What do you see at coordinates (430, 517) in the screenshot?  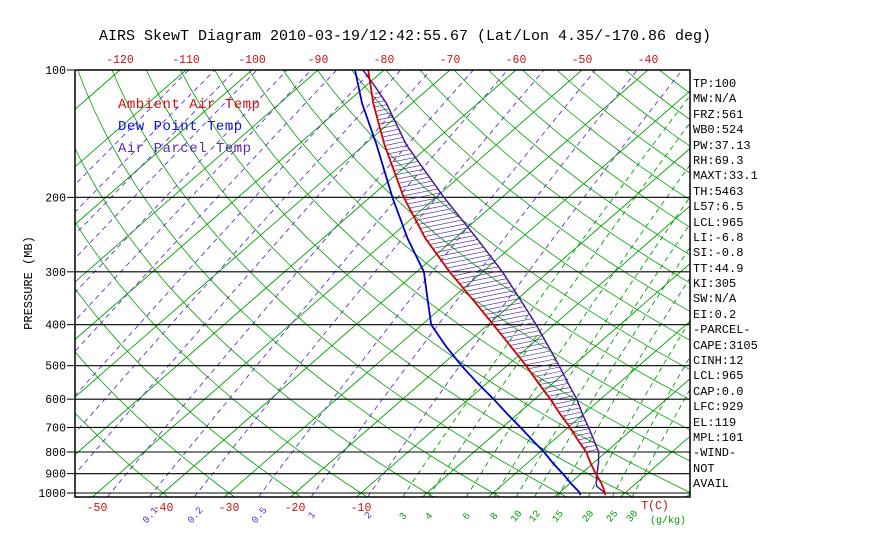 I see `svg-text: 4` at bounding box center [430, 517].